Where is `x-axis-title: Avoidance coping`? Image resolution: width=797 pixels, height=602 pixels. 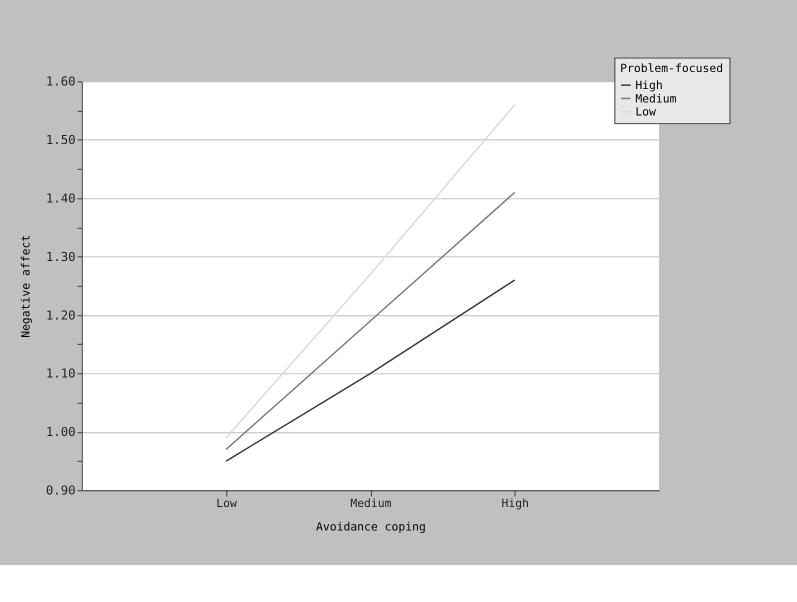
x-axis-title: Avoidance coping is located at coordinates (371, 527).